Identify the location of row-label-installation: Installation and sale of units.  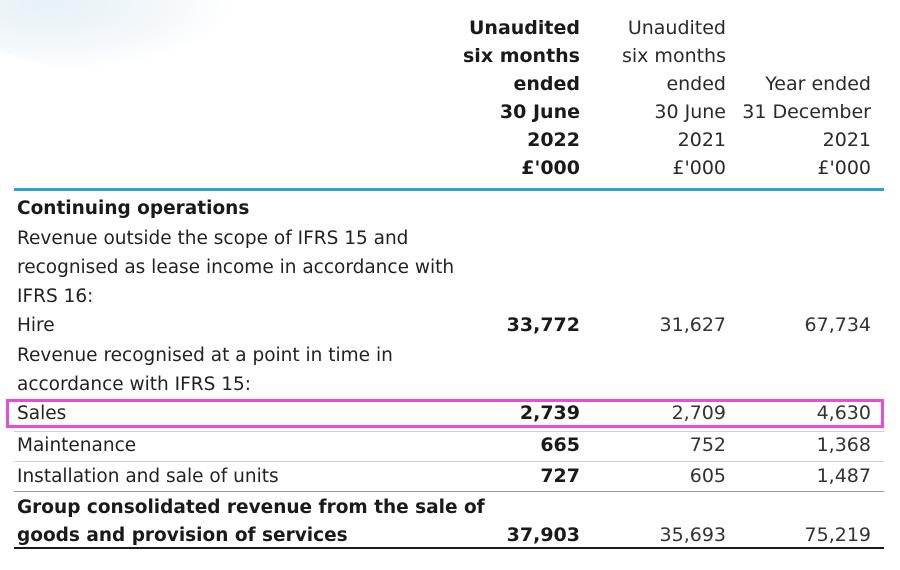
(148, 476).